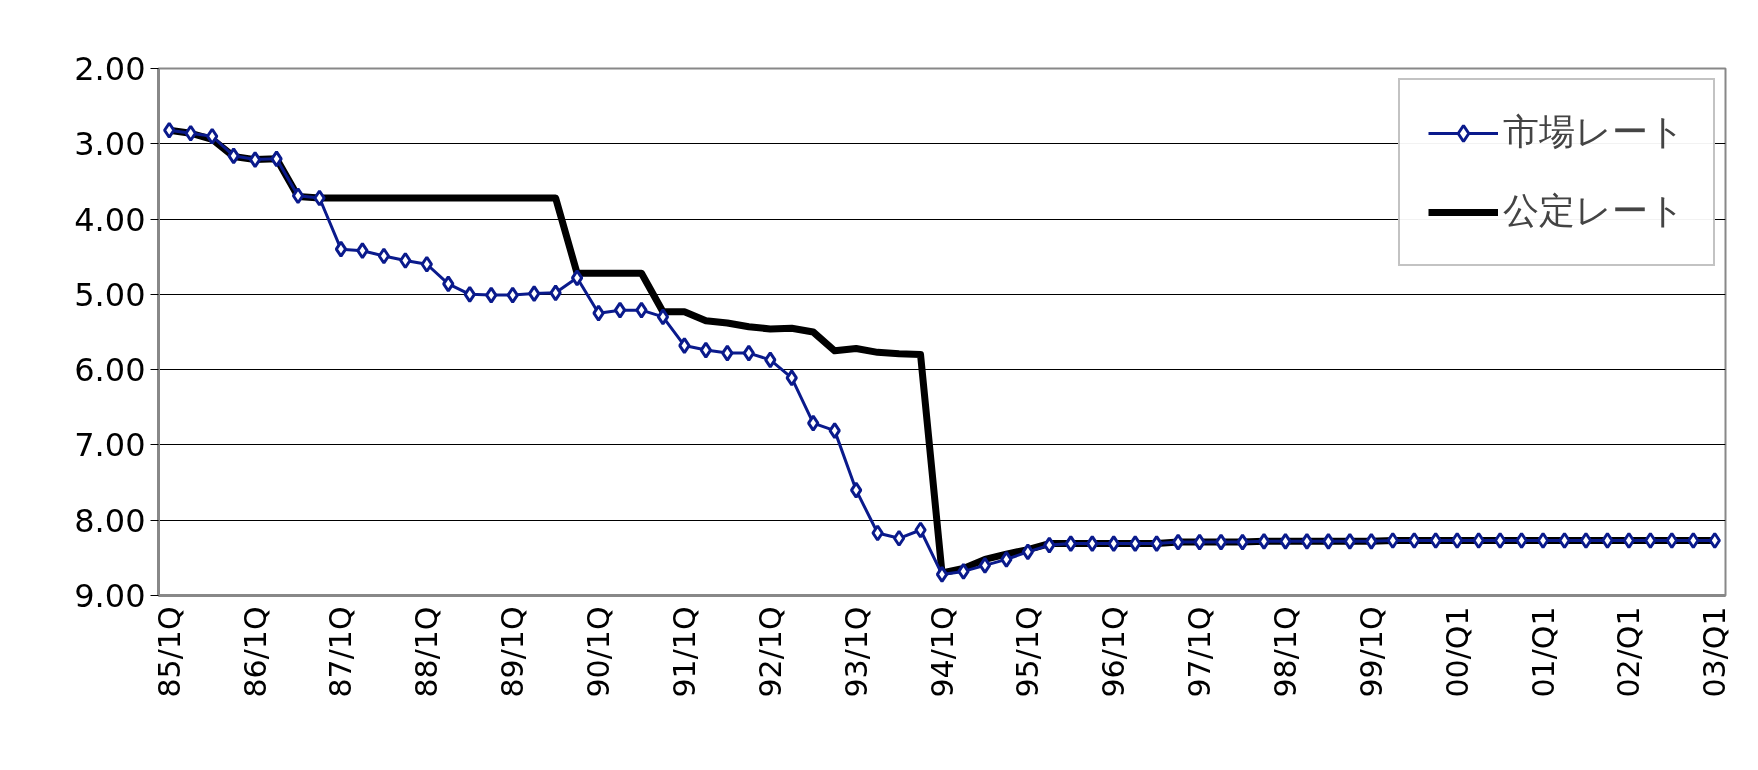  What do you see at coordinates (1200, 652) in the screenshot?
I see `x-tick-label: 97/1Q` at bounding box center [1200, 652].